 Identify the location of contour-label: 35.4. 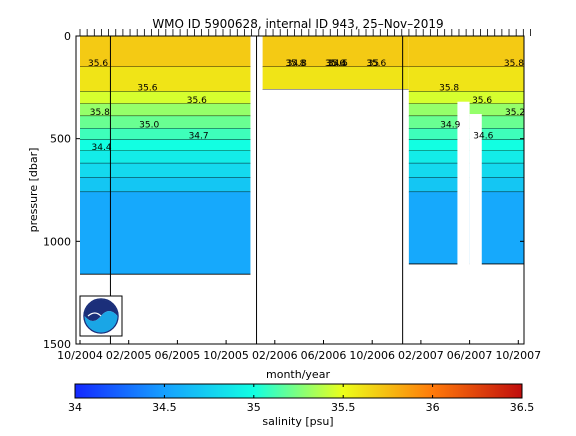
(337, 64).